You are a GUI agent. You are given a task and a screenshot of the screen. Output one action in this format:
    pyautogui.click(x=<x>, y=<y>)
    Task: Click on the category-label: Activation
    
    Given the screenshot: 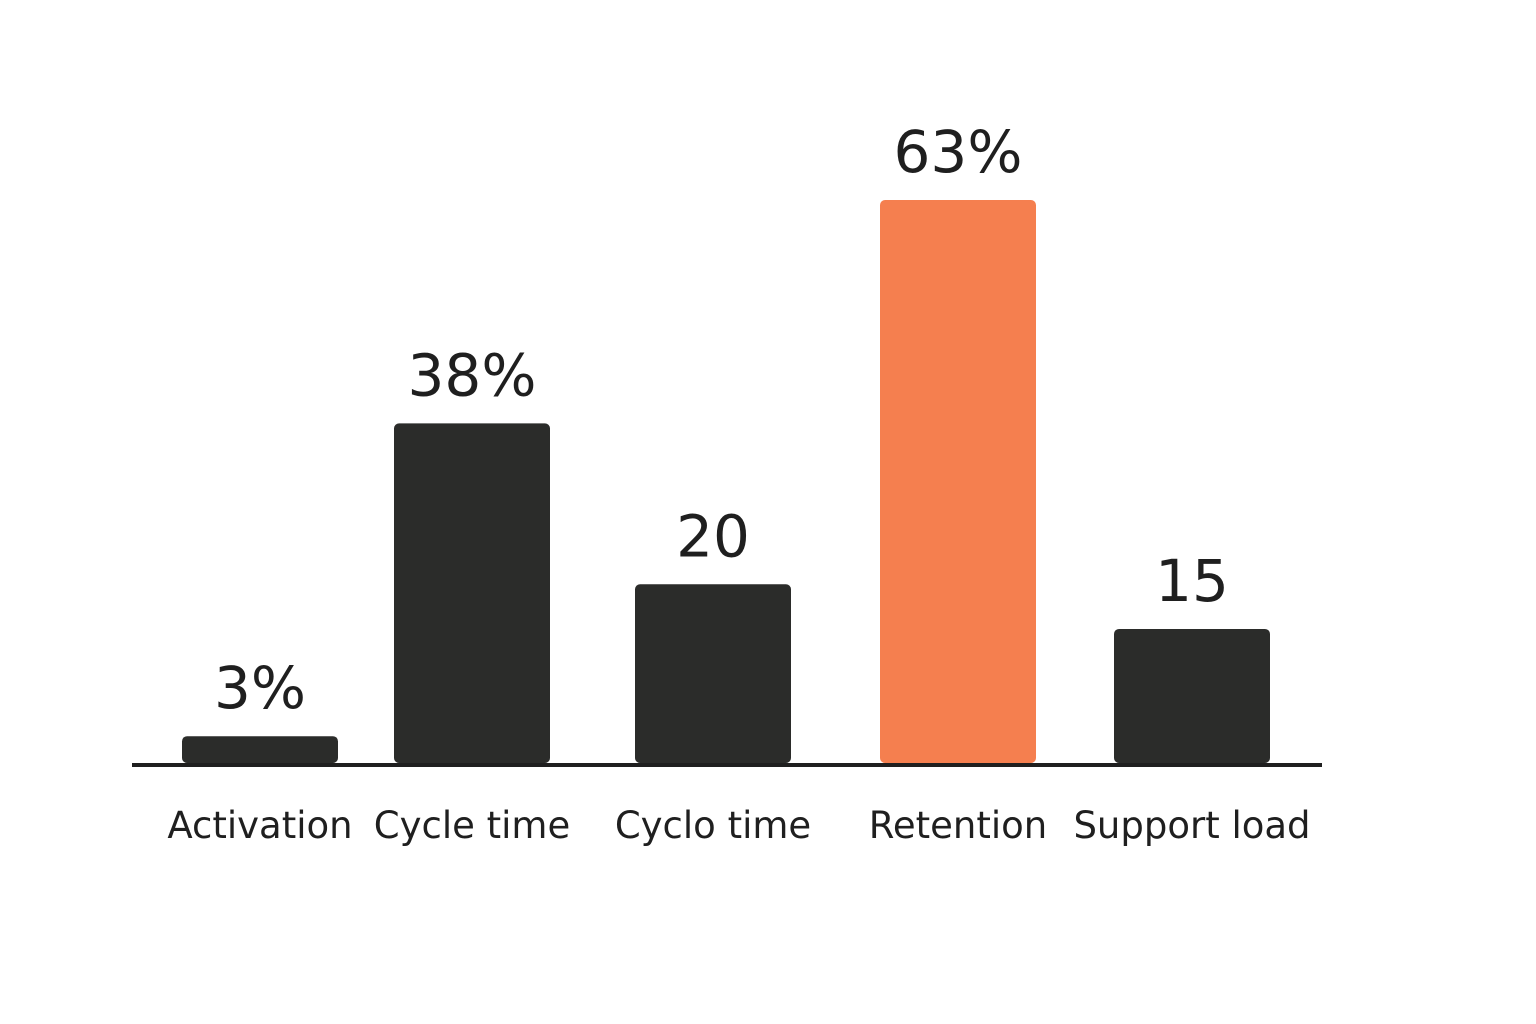 What is the action you would take?
    pyautogui.click(x=259, y=825)
    